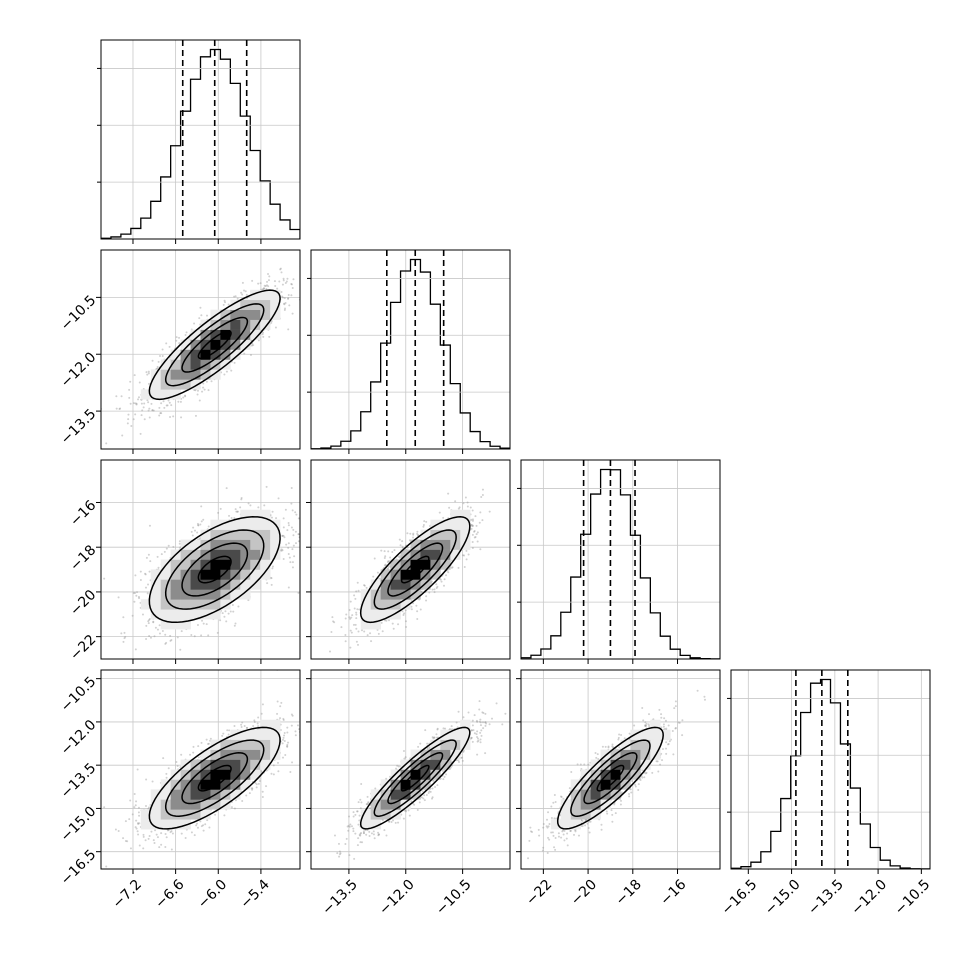  Describe the element at coordinates (212, 894) in the screenshot. I see `x-tick-label: −6.0` at that location.